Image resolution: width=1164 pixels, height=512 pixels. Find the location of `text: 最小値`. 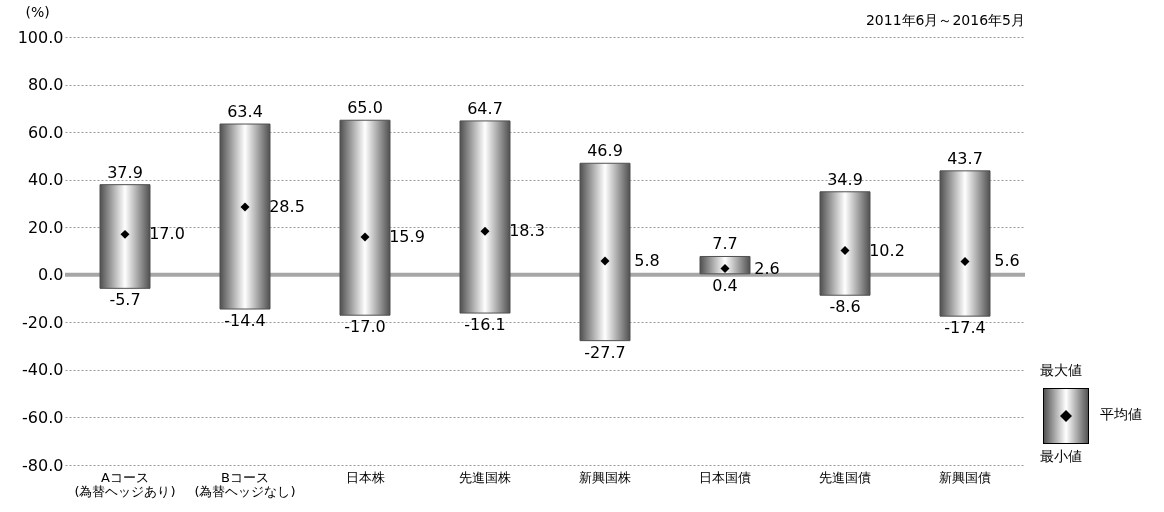

text: 最小値 is located at coordinates (1061, 457).